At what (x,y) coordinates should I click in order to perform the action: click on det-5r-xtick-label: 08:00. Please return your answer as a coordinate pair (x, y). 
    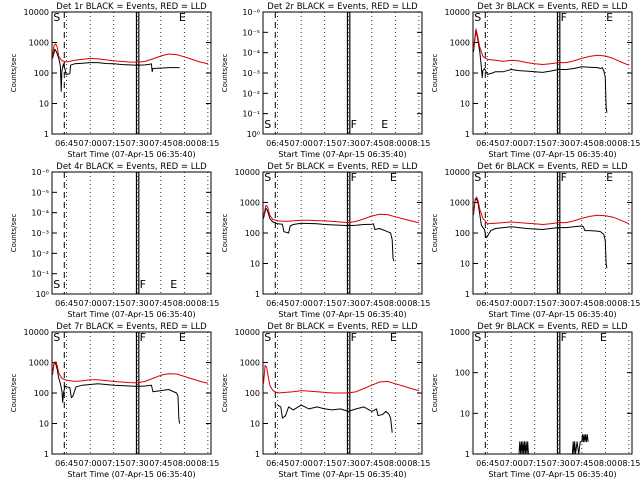
    Looking at the image, I should click on (395, 303).